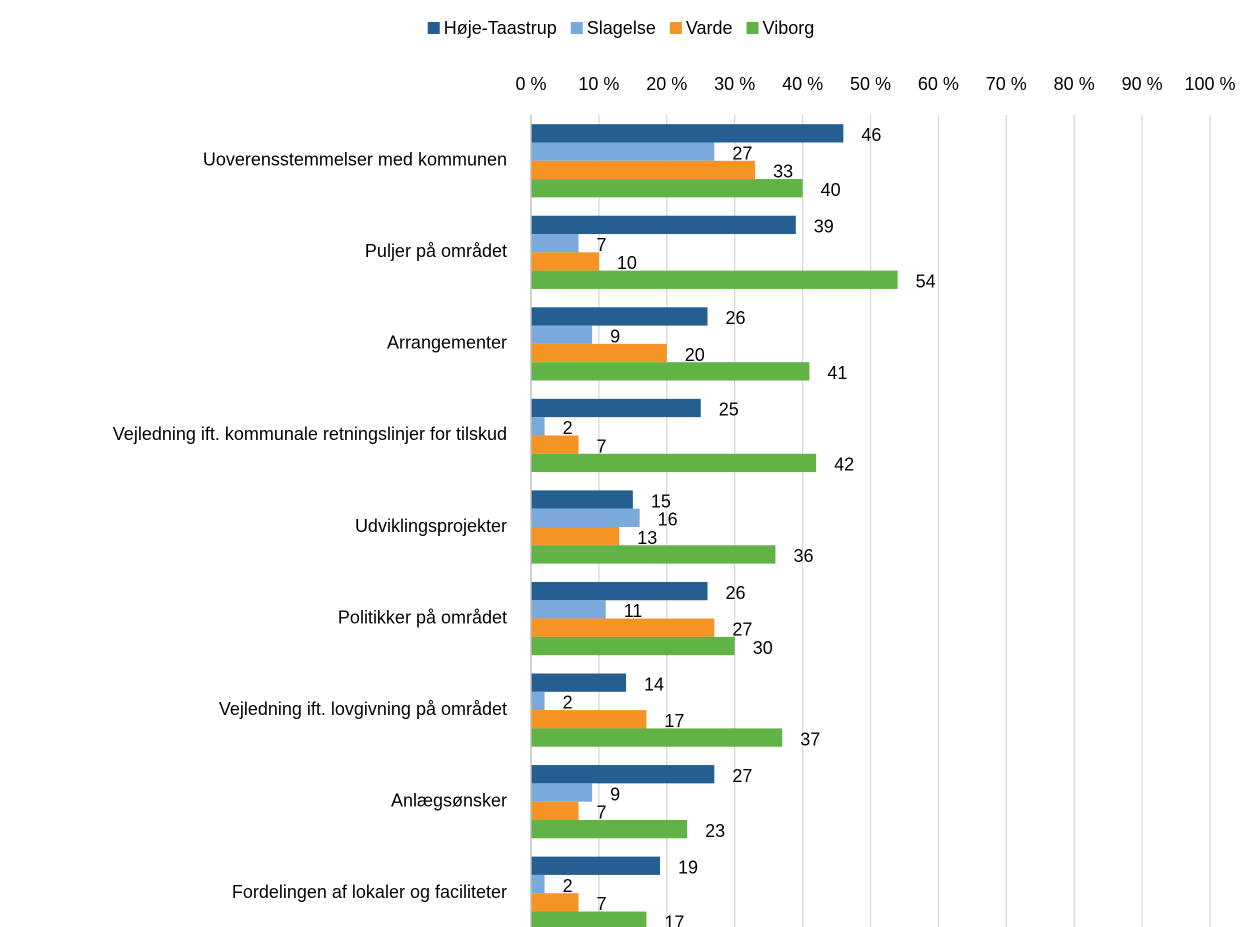 The width and height of the screenshot is (1243, 927). Describe the element at coordinates (661, 501) in the screenshot. I see `data-label: 15` at that location.